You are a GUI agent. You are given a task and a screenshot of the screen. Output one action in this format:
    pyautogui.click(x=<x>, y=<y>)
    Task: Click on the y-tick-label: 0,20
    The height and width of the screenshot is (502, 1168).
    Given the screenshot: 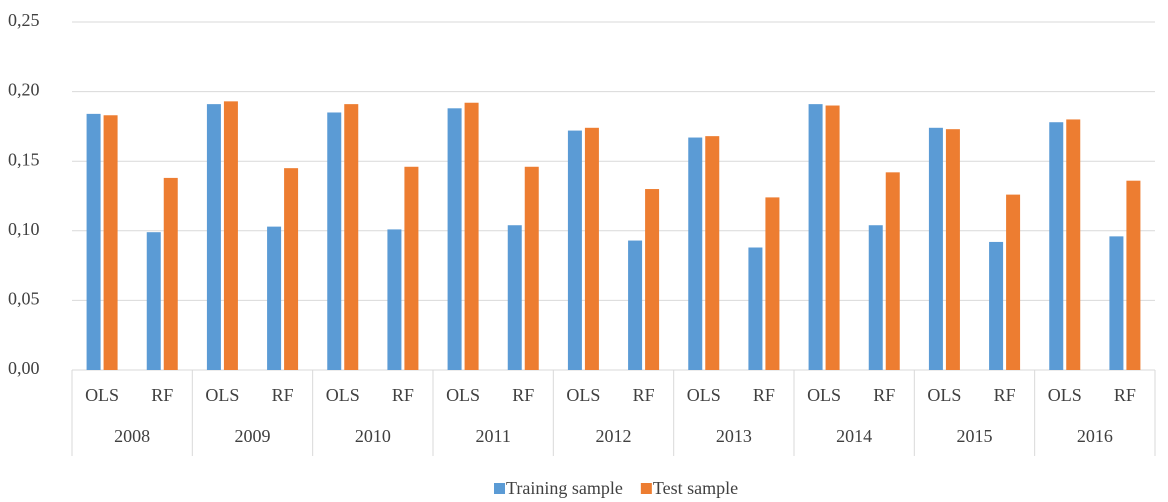 What is the action you would take?
    pyautogui.click(x=24, y=90)
    